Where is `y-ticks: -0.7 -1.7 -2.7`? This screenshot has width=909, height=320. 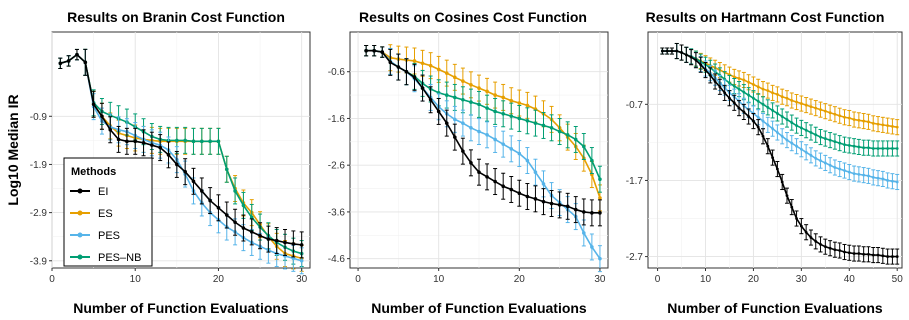 y-ticks: -0.7 -1.7 -2.7 is located at coordinates (637, 181).